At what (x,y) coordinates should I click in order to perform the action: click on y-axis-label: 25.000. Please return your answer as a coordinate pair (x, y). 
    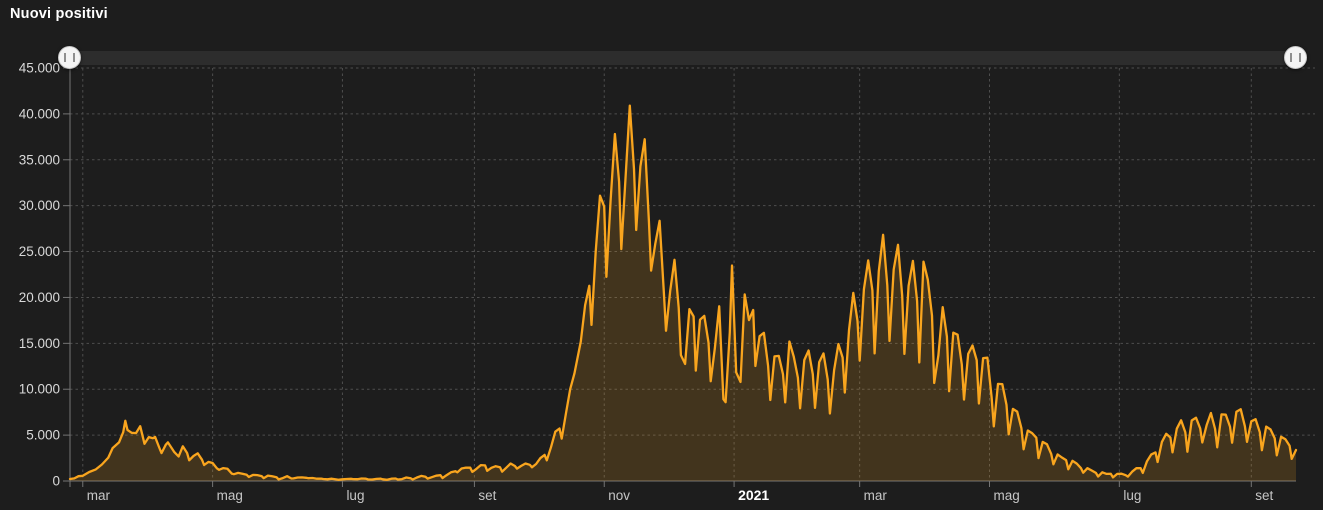
    Looking at the image, I should click on (39, 251).